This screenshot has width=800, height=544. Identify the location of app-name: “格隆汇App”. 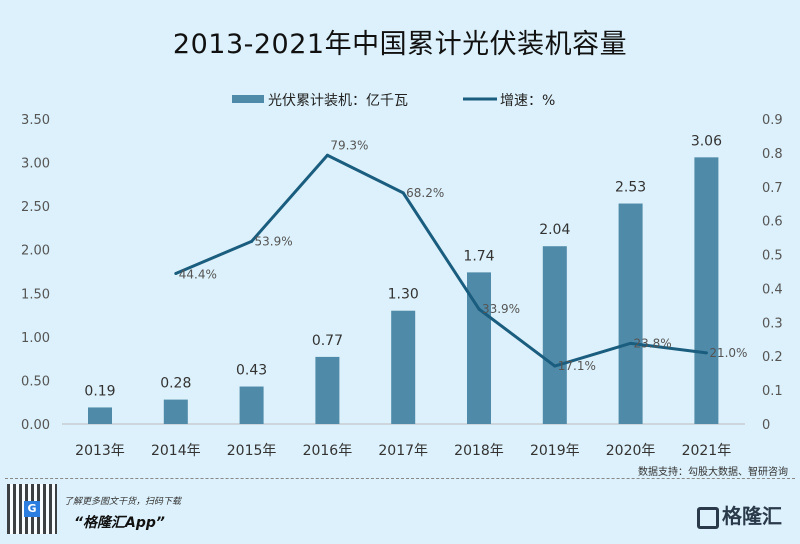
(119, 523).